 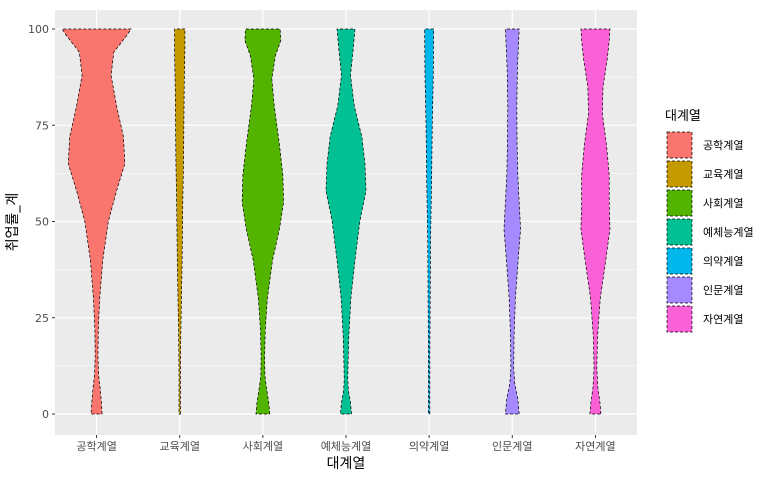 What do you see at coordinates (683, 116) in the screenshot?
I see `legend-title: 대계열` at bounding box center [683, 116].